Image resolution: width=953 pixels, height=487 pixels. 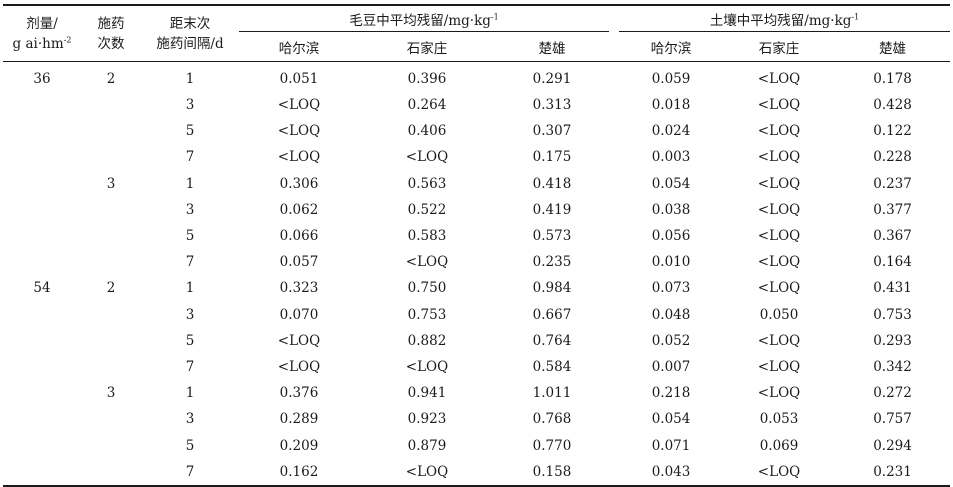 I want to click on soil-harbin-cell: 0.007, so click(x=671, y=366).